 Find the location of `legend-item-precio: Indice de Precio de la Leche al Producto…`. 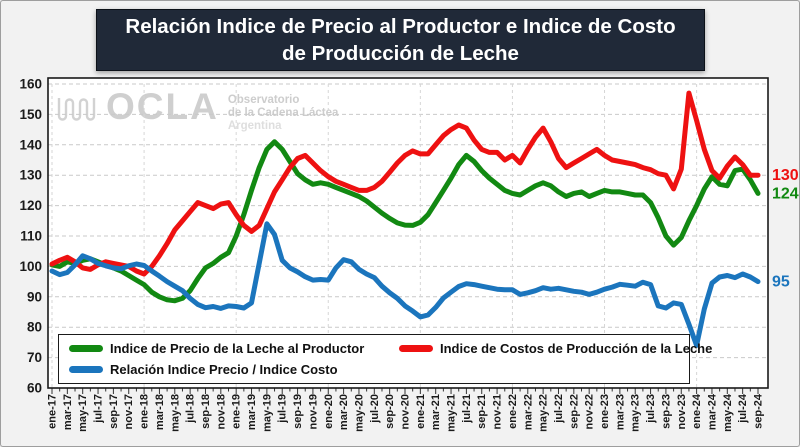

legend-item-precio: Indice de Precio de la Leche al Producto… is located at coordinates (234, 348).